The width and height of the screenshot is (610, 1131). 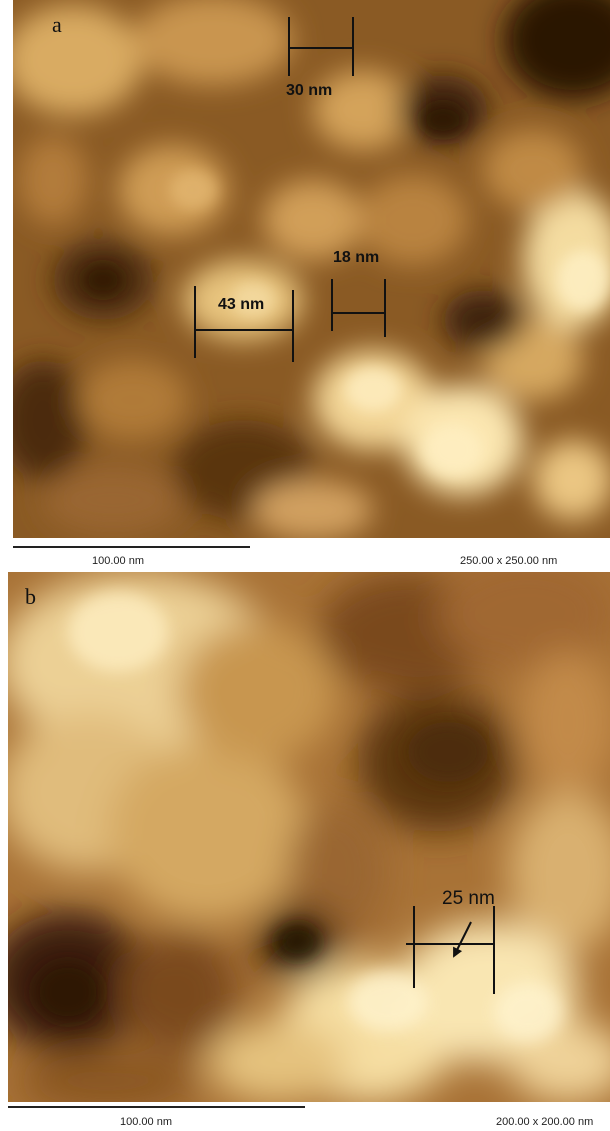 I want to click on measure-arrow-25nm, so click(x=462, y=939).